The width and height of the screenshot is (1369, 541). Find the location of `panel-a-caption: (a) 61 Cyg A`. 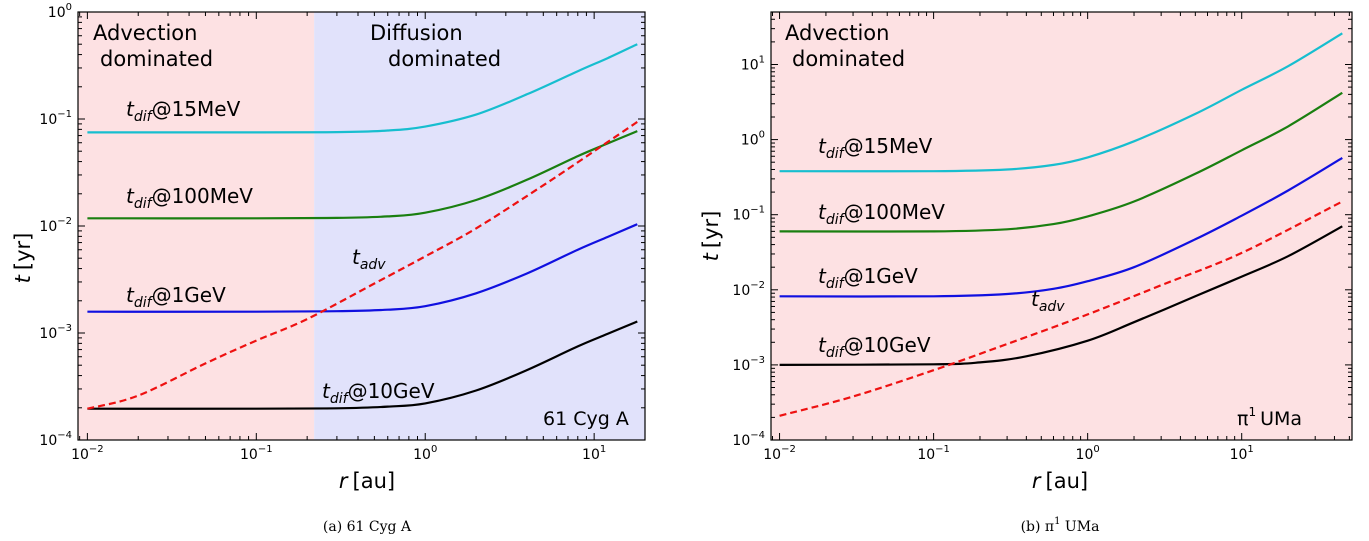

panel-a-caption: (a) 61 Cyg A is located at coordinates (367, 527).